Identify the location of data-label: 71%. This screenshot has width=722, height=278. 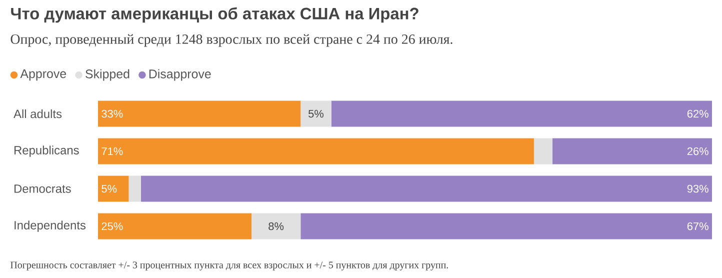
(112, 151).